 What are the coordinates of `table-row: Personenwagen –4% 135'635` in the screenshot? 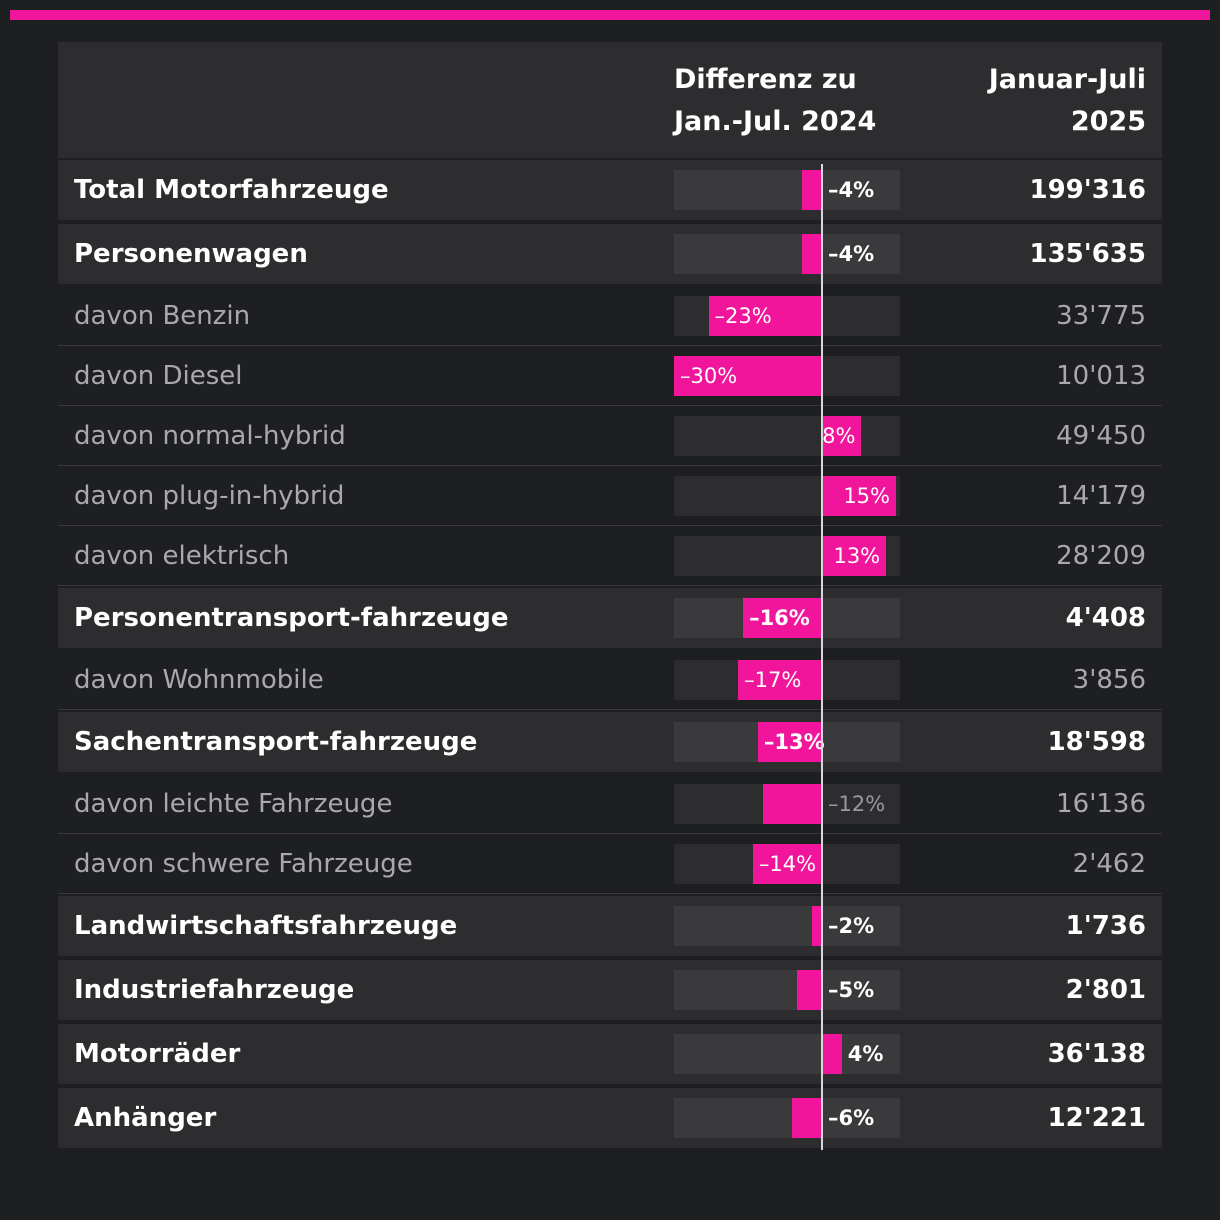 It's located at (610, 254).